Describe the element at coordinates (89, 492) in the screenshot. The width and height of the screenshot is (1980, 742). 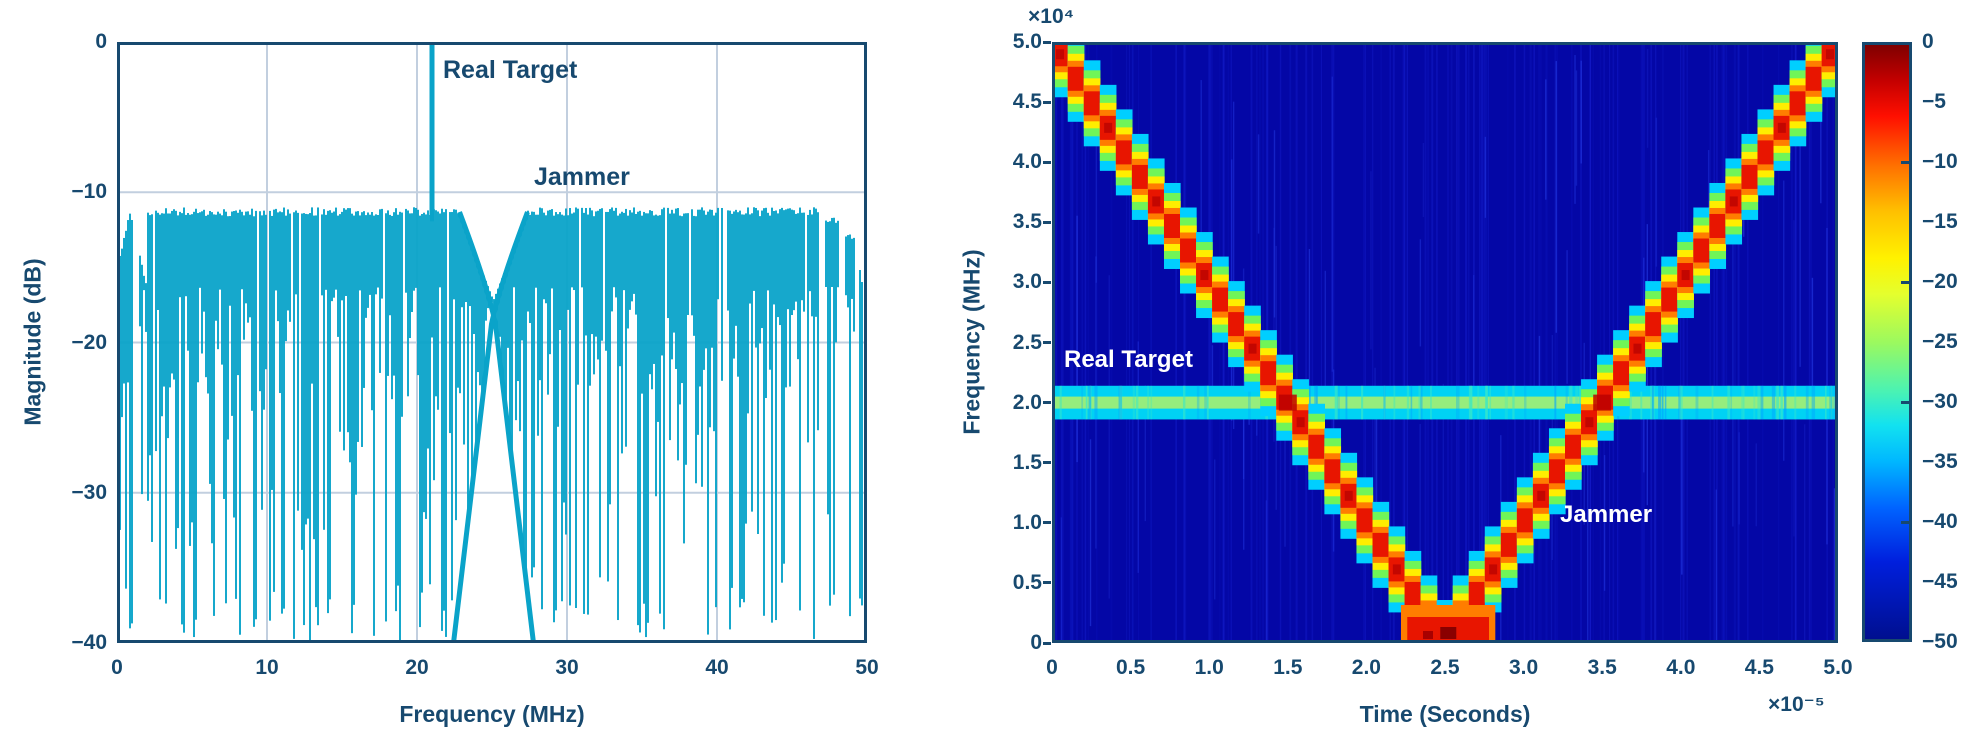
I see `left-y-tick: −30` at that location.